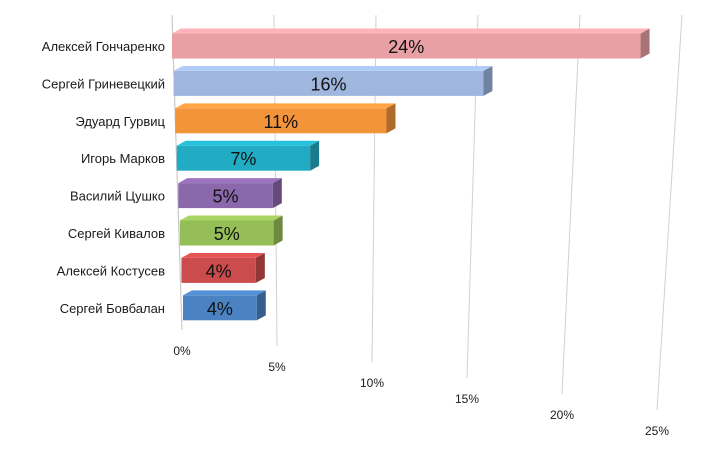 The image size is (704, 454). I want to click on category-label: Игорь Марков, so click(123, 158).